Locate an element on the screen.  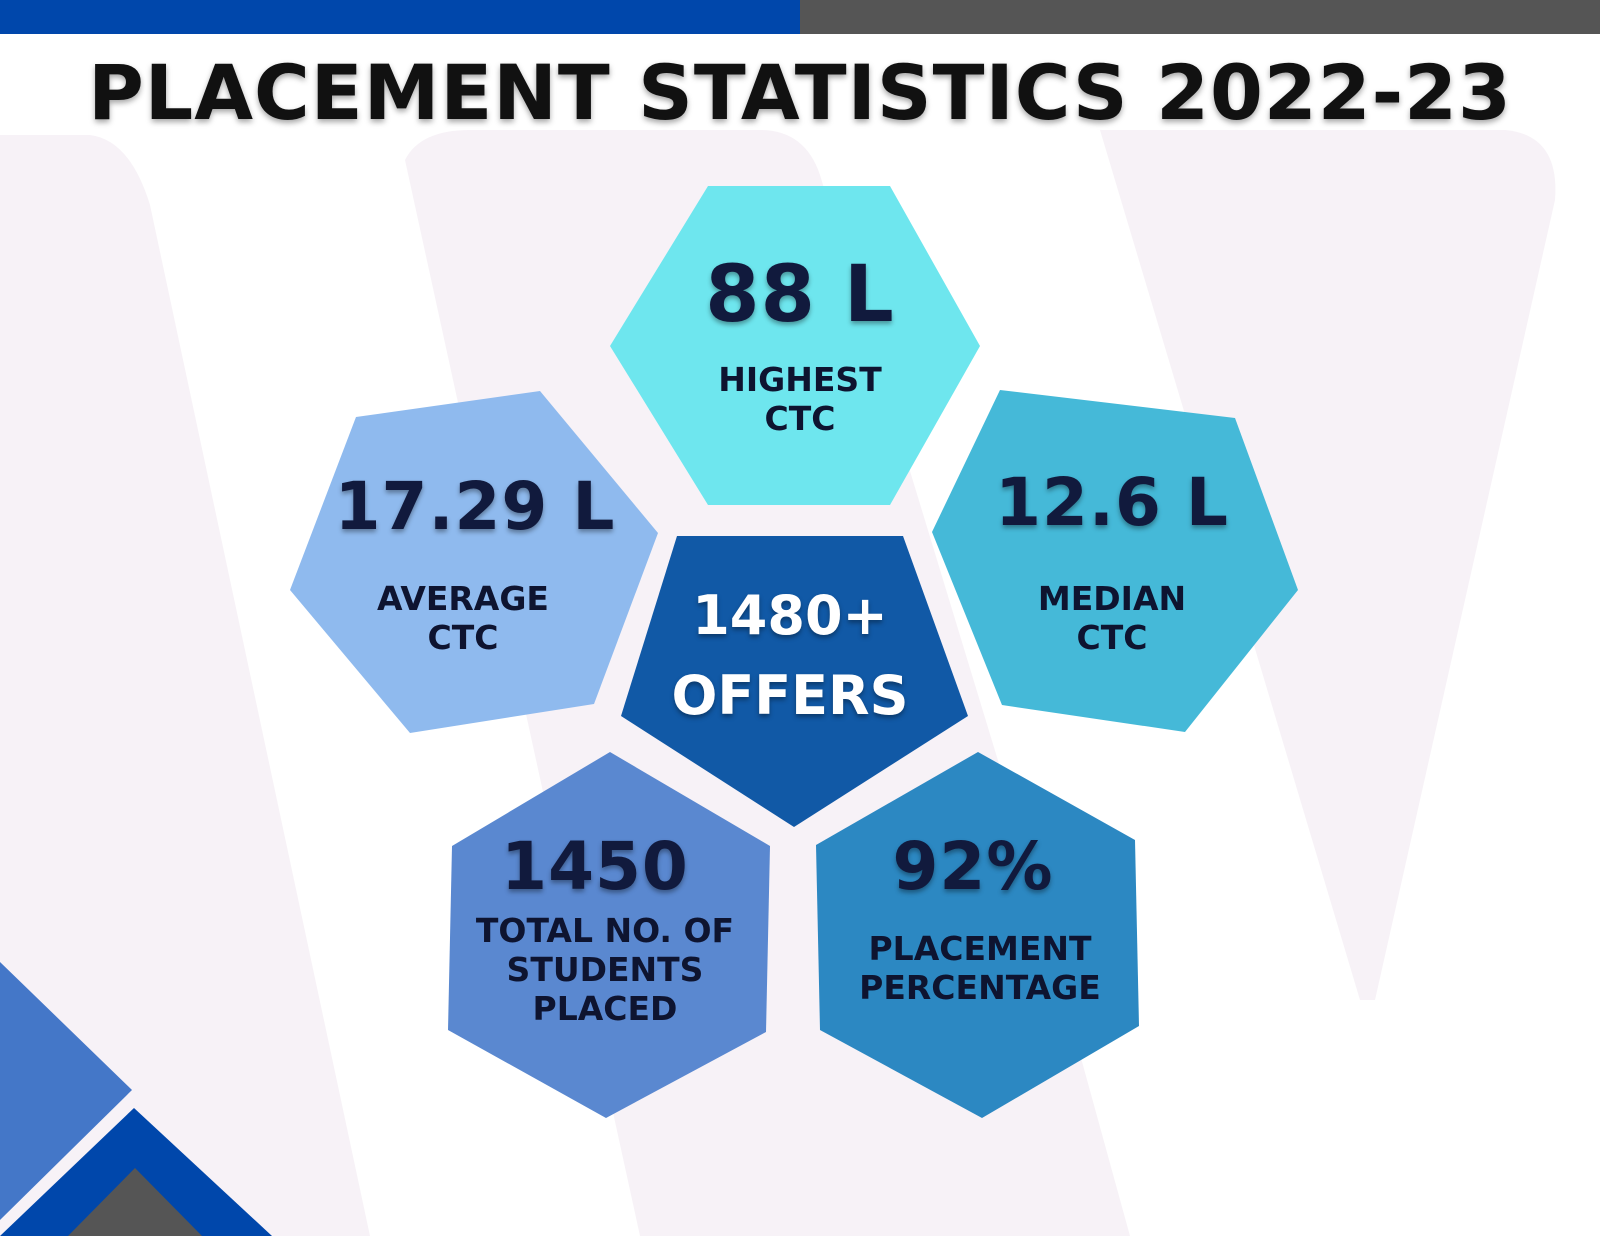
median-ctc-stat: 12.6 L MEDIAN CTC is located at coordinates (1112, 560).